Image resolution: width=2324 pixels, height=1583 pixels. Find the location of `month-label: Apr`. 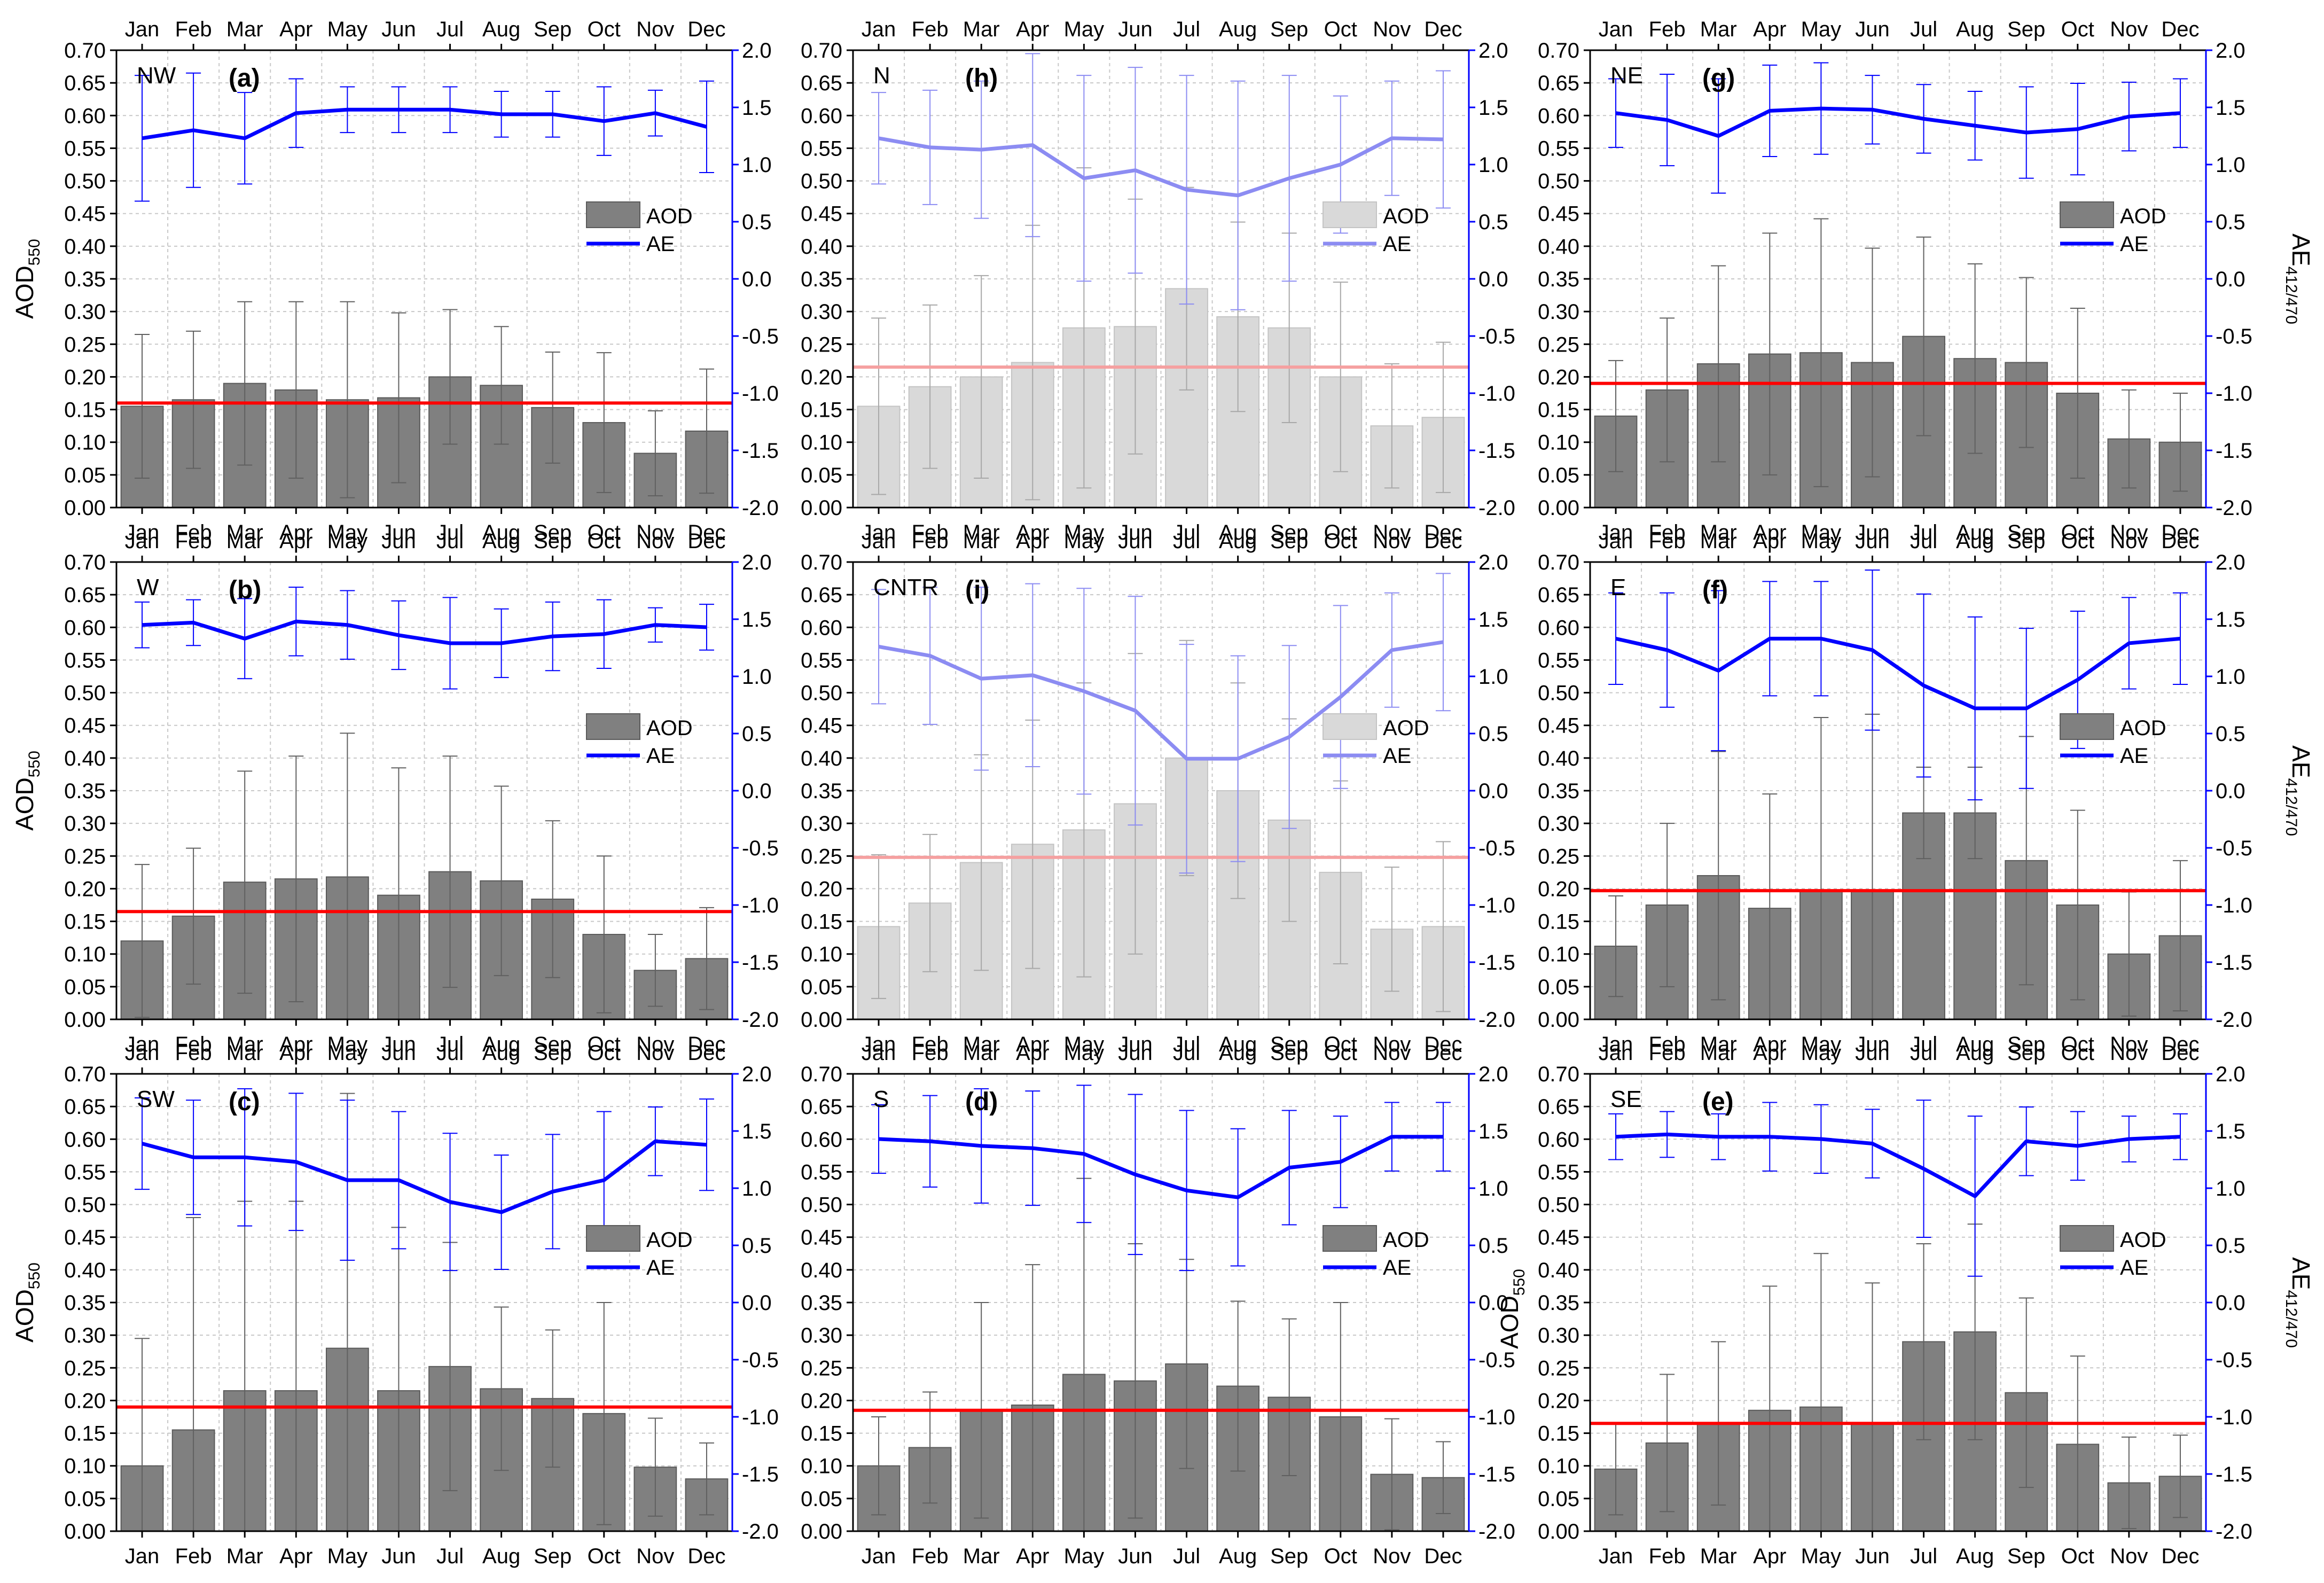

month-label: Apr is located at coordinates (295, 1044).